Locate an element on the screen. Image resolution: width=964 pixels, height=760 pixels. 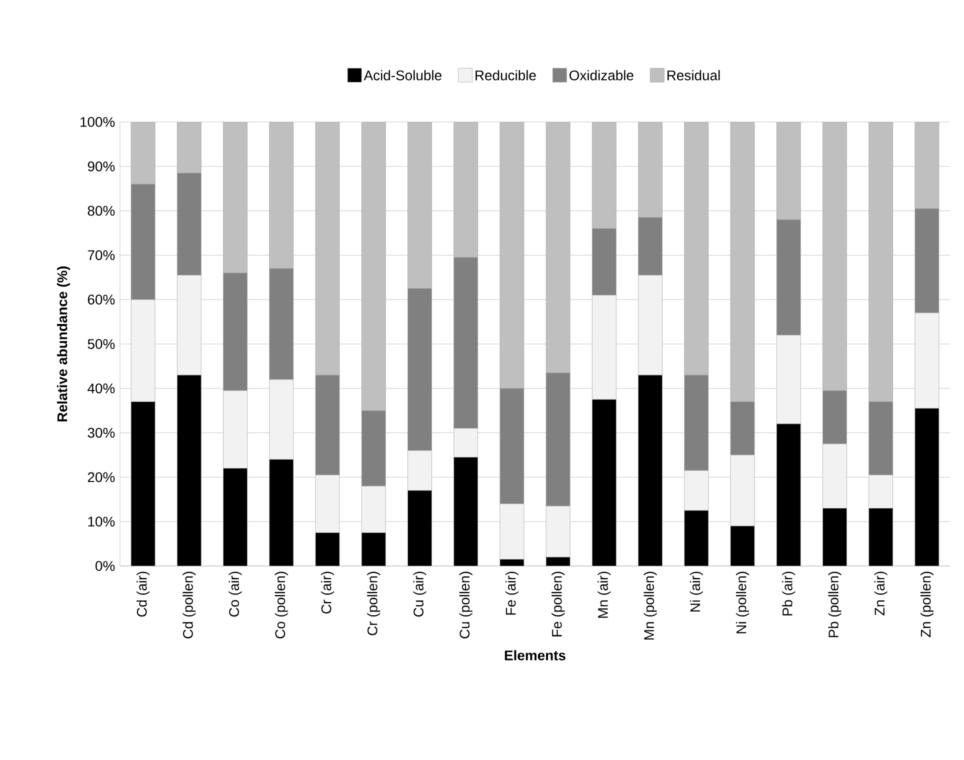
x-tick-label: Cr (air) is located at coordinates (327, 593).